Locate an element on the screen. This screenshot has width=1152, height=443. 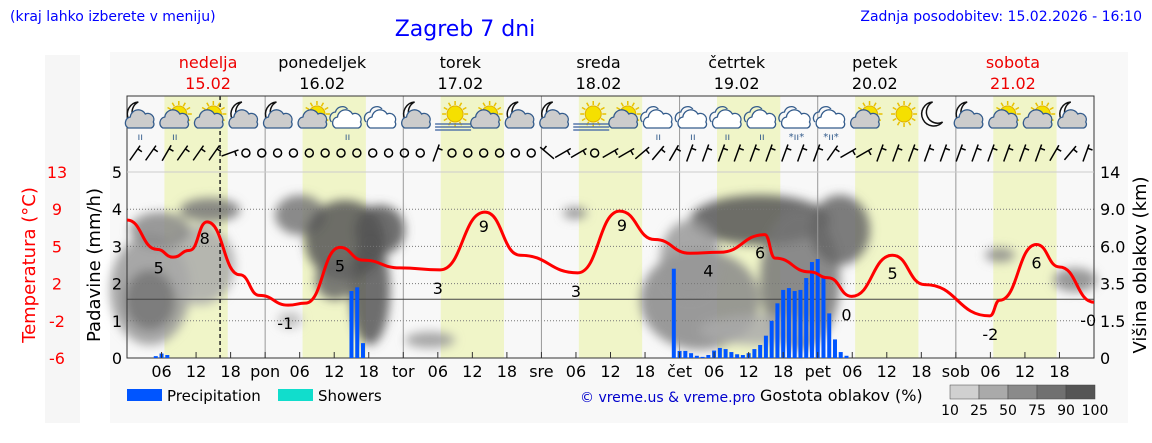
x-tick-label: 12 is located at coordinates (1025, 371).